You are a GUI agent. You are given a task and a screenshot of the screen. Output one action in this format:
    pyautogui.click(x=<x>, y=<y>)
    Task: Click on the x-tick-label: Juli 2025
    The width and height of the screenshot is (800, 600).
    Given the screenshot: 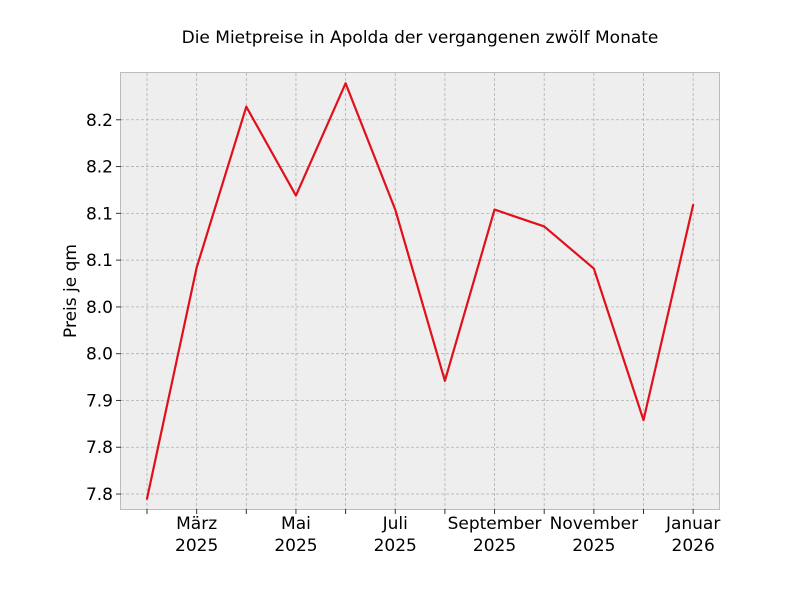 What is the action you would take?
    pyautogui.click(x=395, y=535)
    